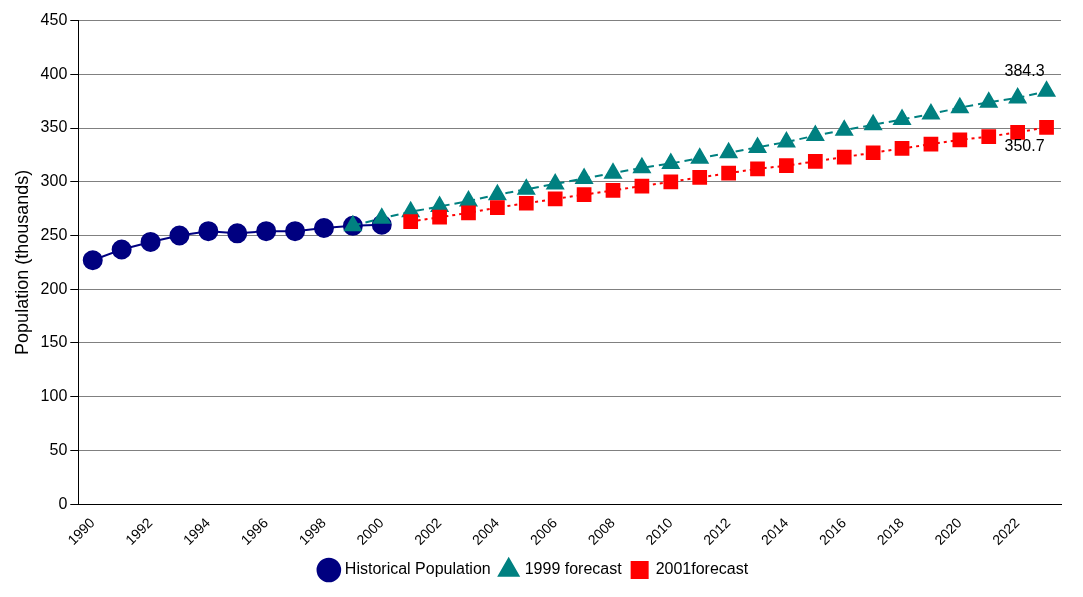 Image resolution: width=1083 pixels, height=597 pixels. I want to click on y-tick-label: 350, so click(54, 127).